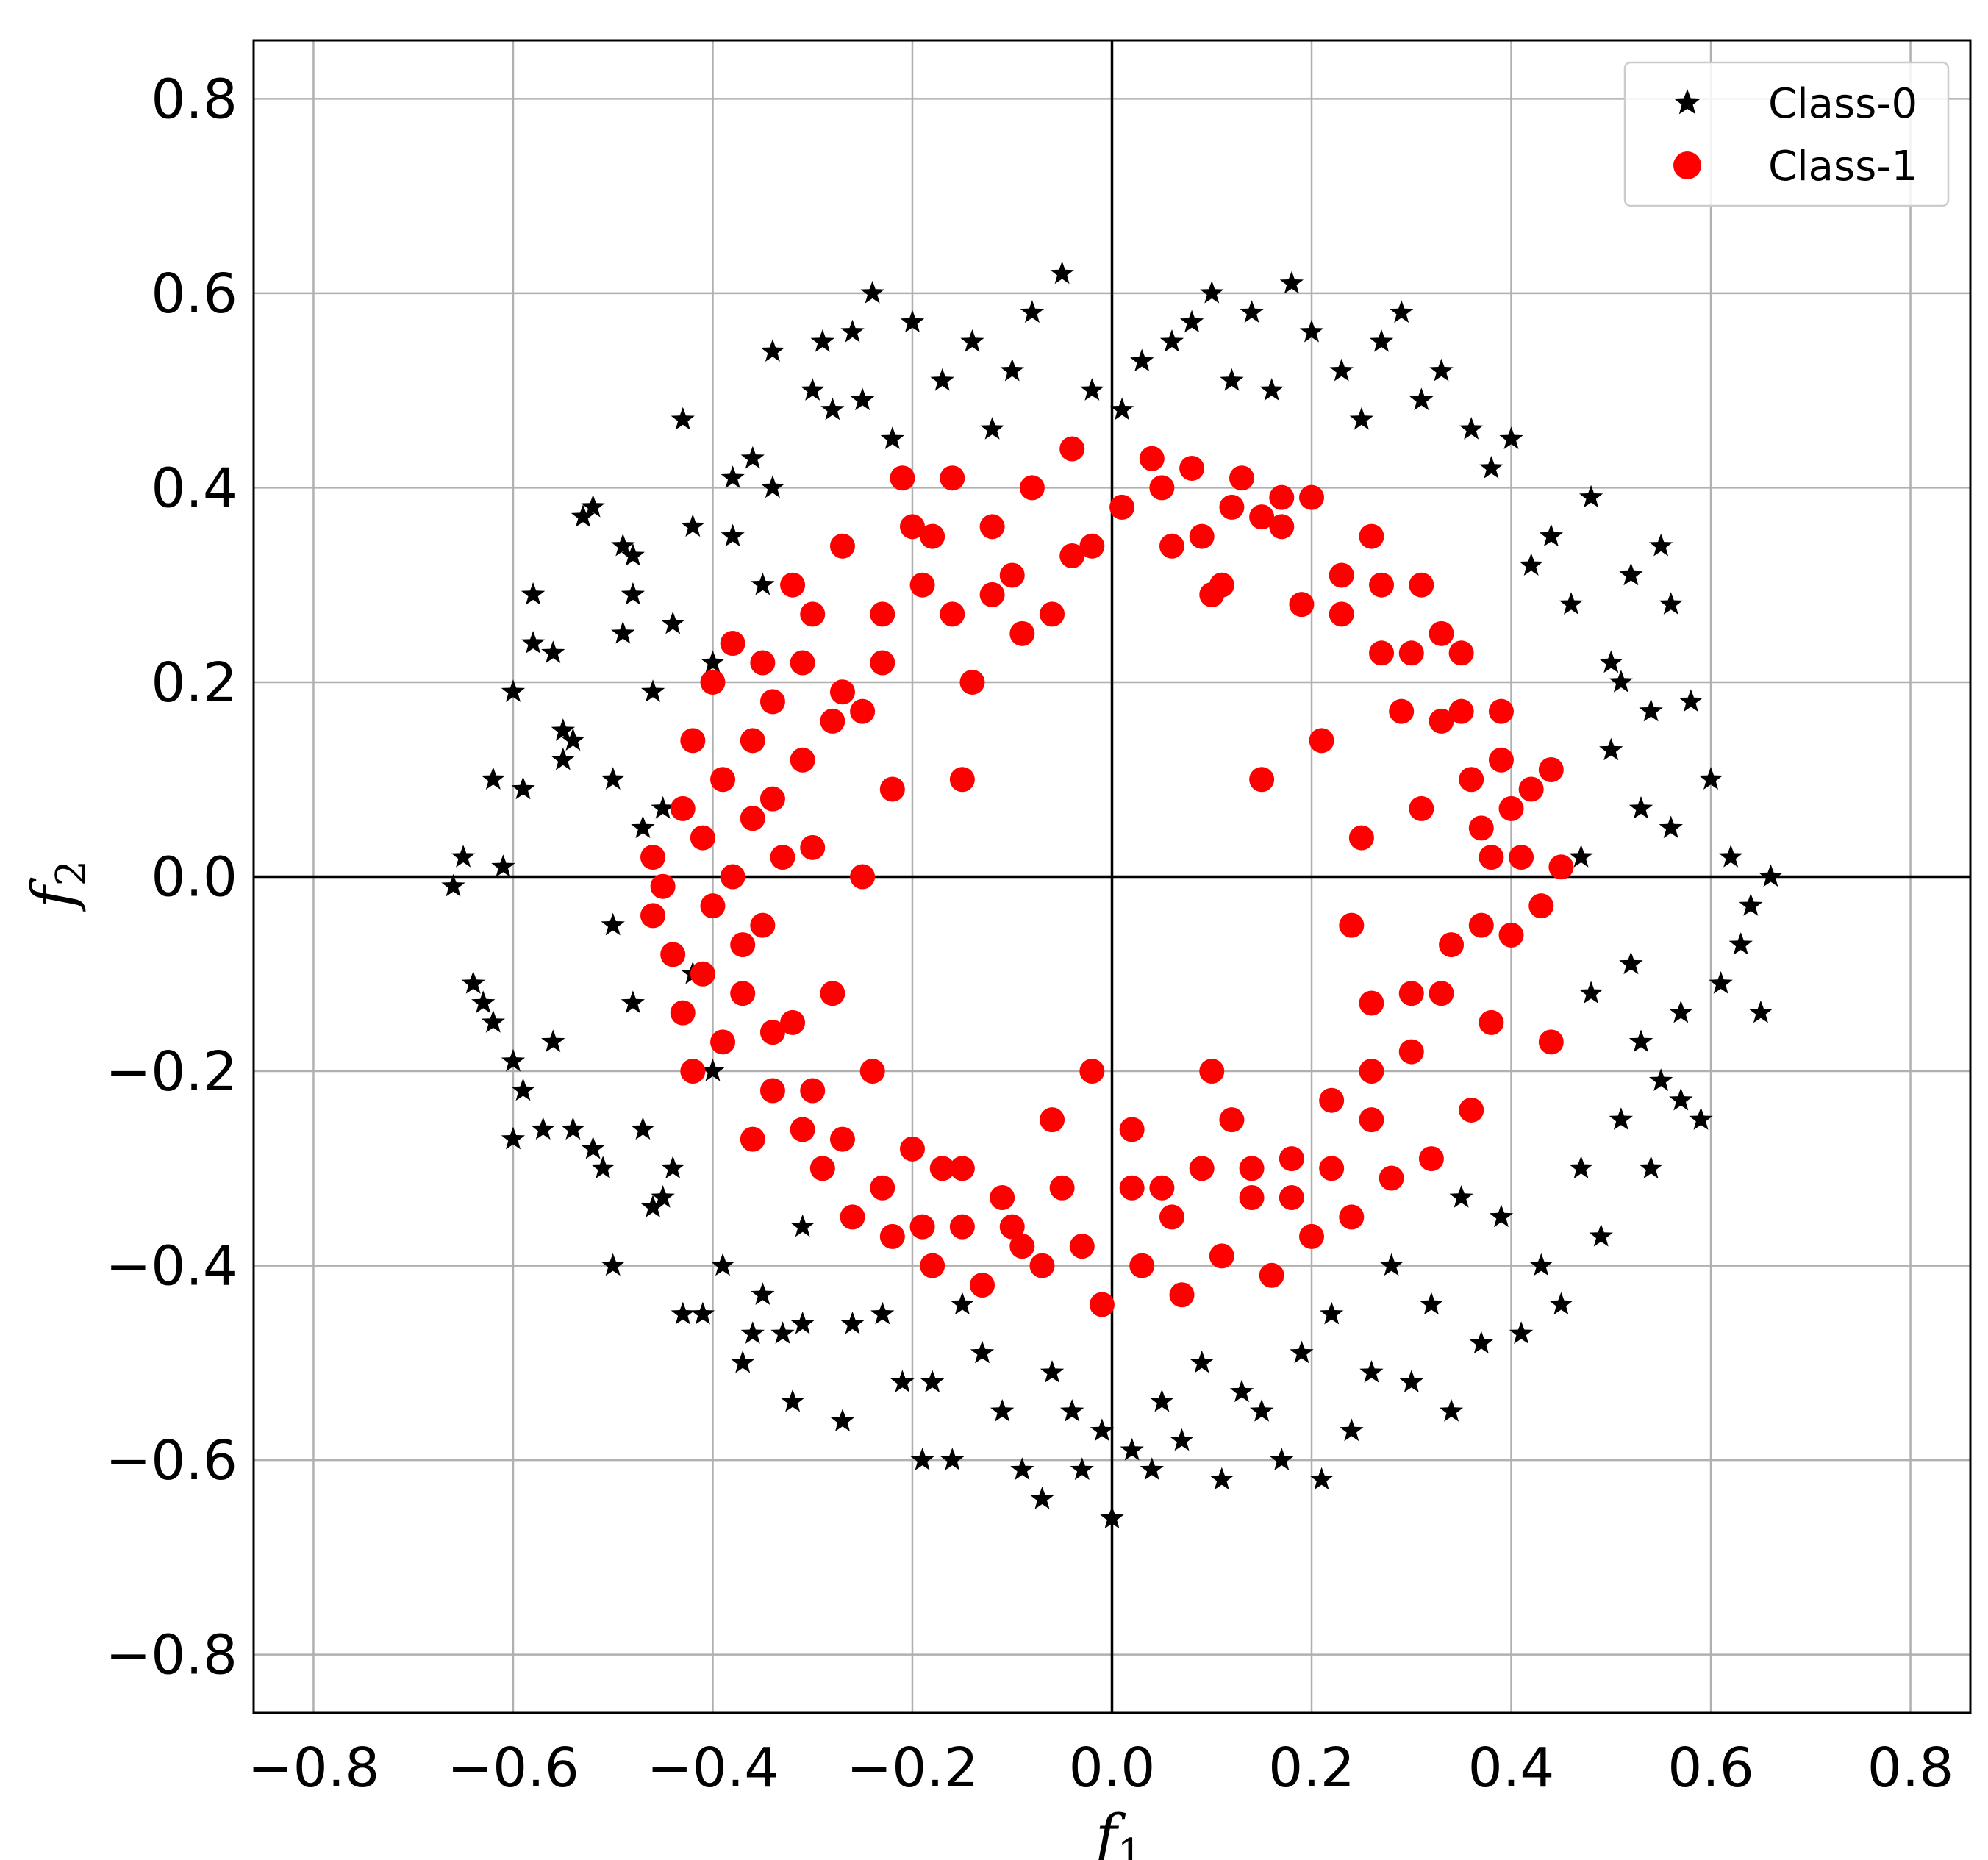 This screenshot has height=1860, width=1988. I want to click on x-tick-label: −0.6, so click(513, 1768).